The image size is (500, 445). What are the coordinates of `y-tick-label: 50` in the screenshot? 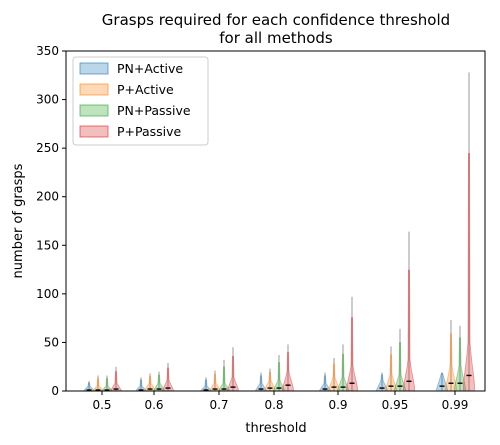 It's located at (51, 342).